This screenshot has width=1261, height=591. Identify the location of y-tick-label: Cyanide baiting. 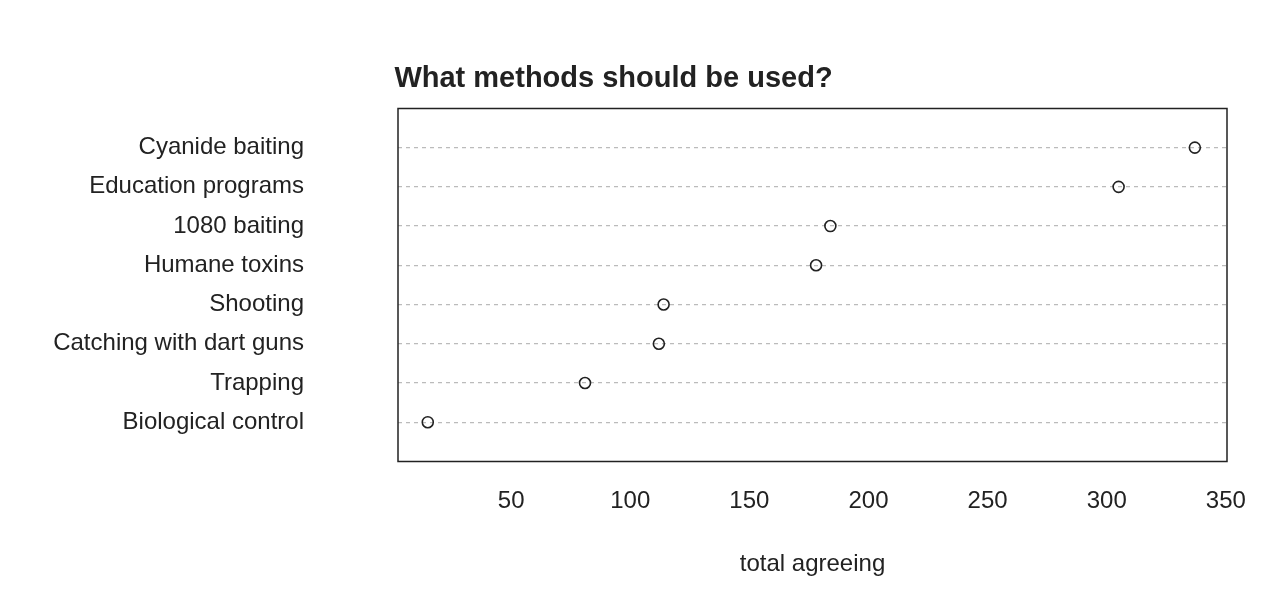
(221, 146).